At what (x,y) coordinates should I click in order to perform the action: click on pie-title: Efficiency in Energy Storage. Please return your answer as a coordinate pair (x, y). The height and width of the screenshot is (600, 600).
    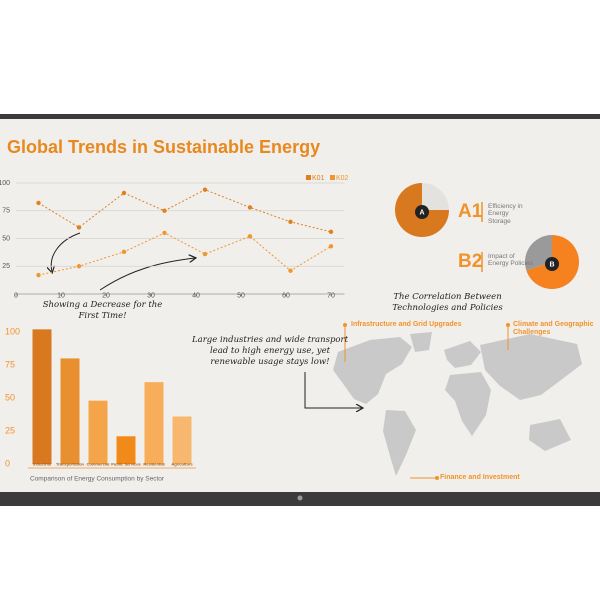
    Looking at the image, I should click on (505, 214).